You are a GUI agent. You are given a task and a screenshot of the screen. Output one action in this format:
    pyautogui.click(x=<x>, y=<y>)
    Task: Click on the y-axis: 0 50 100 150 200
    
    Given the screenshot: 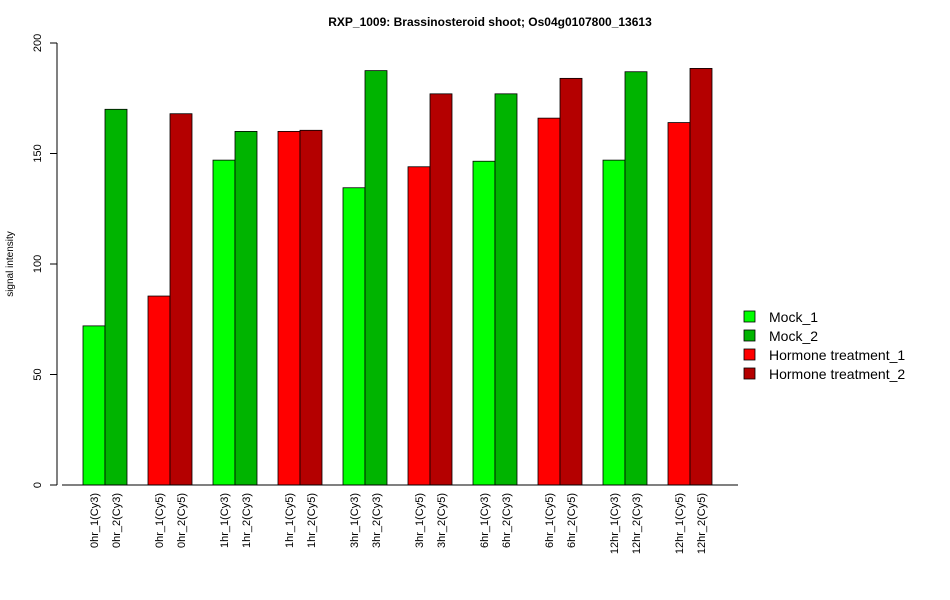 What is the action you would take?
    pyautogui.click(x=45, y=261)
    